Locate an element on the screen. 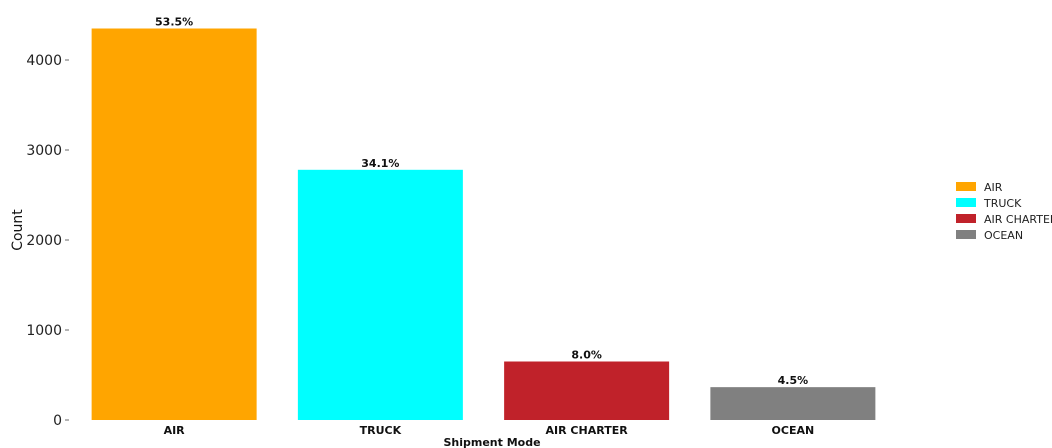 This screenshot has height=448, width=1052. bar-air is located at coordinates (174, 224).